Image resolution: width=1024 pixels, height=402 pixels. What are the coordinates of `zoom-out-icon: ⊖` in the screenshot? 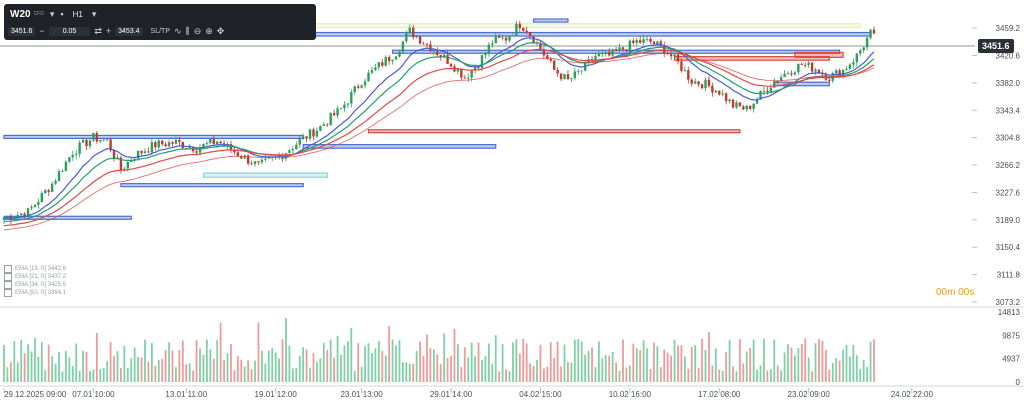 It's located at (197, 30).